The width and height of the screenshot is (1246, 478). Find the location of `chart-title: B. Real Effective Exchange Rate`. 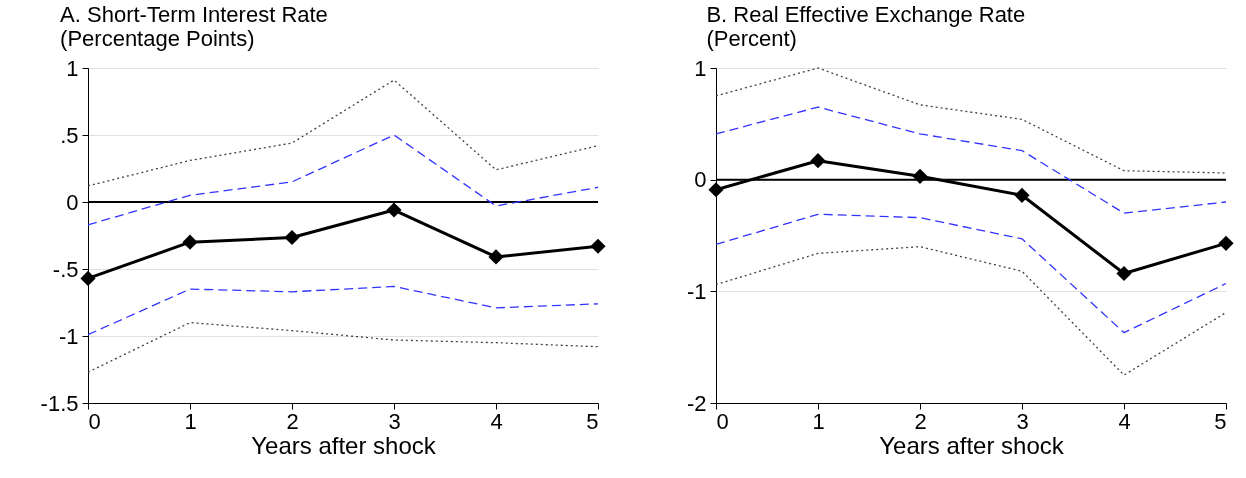

chart-title: B. Real Effective Exchange Rate is located at coordinates (866, 14).